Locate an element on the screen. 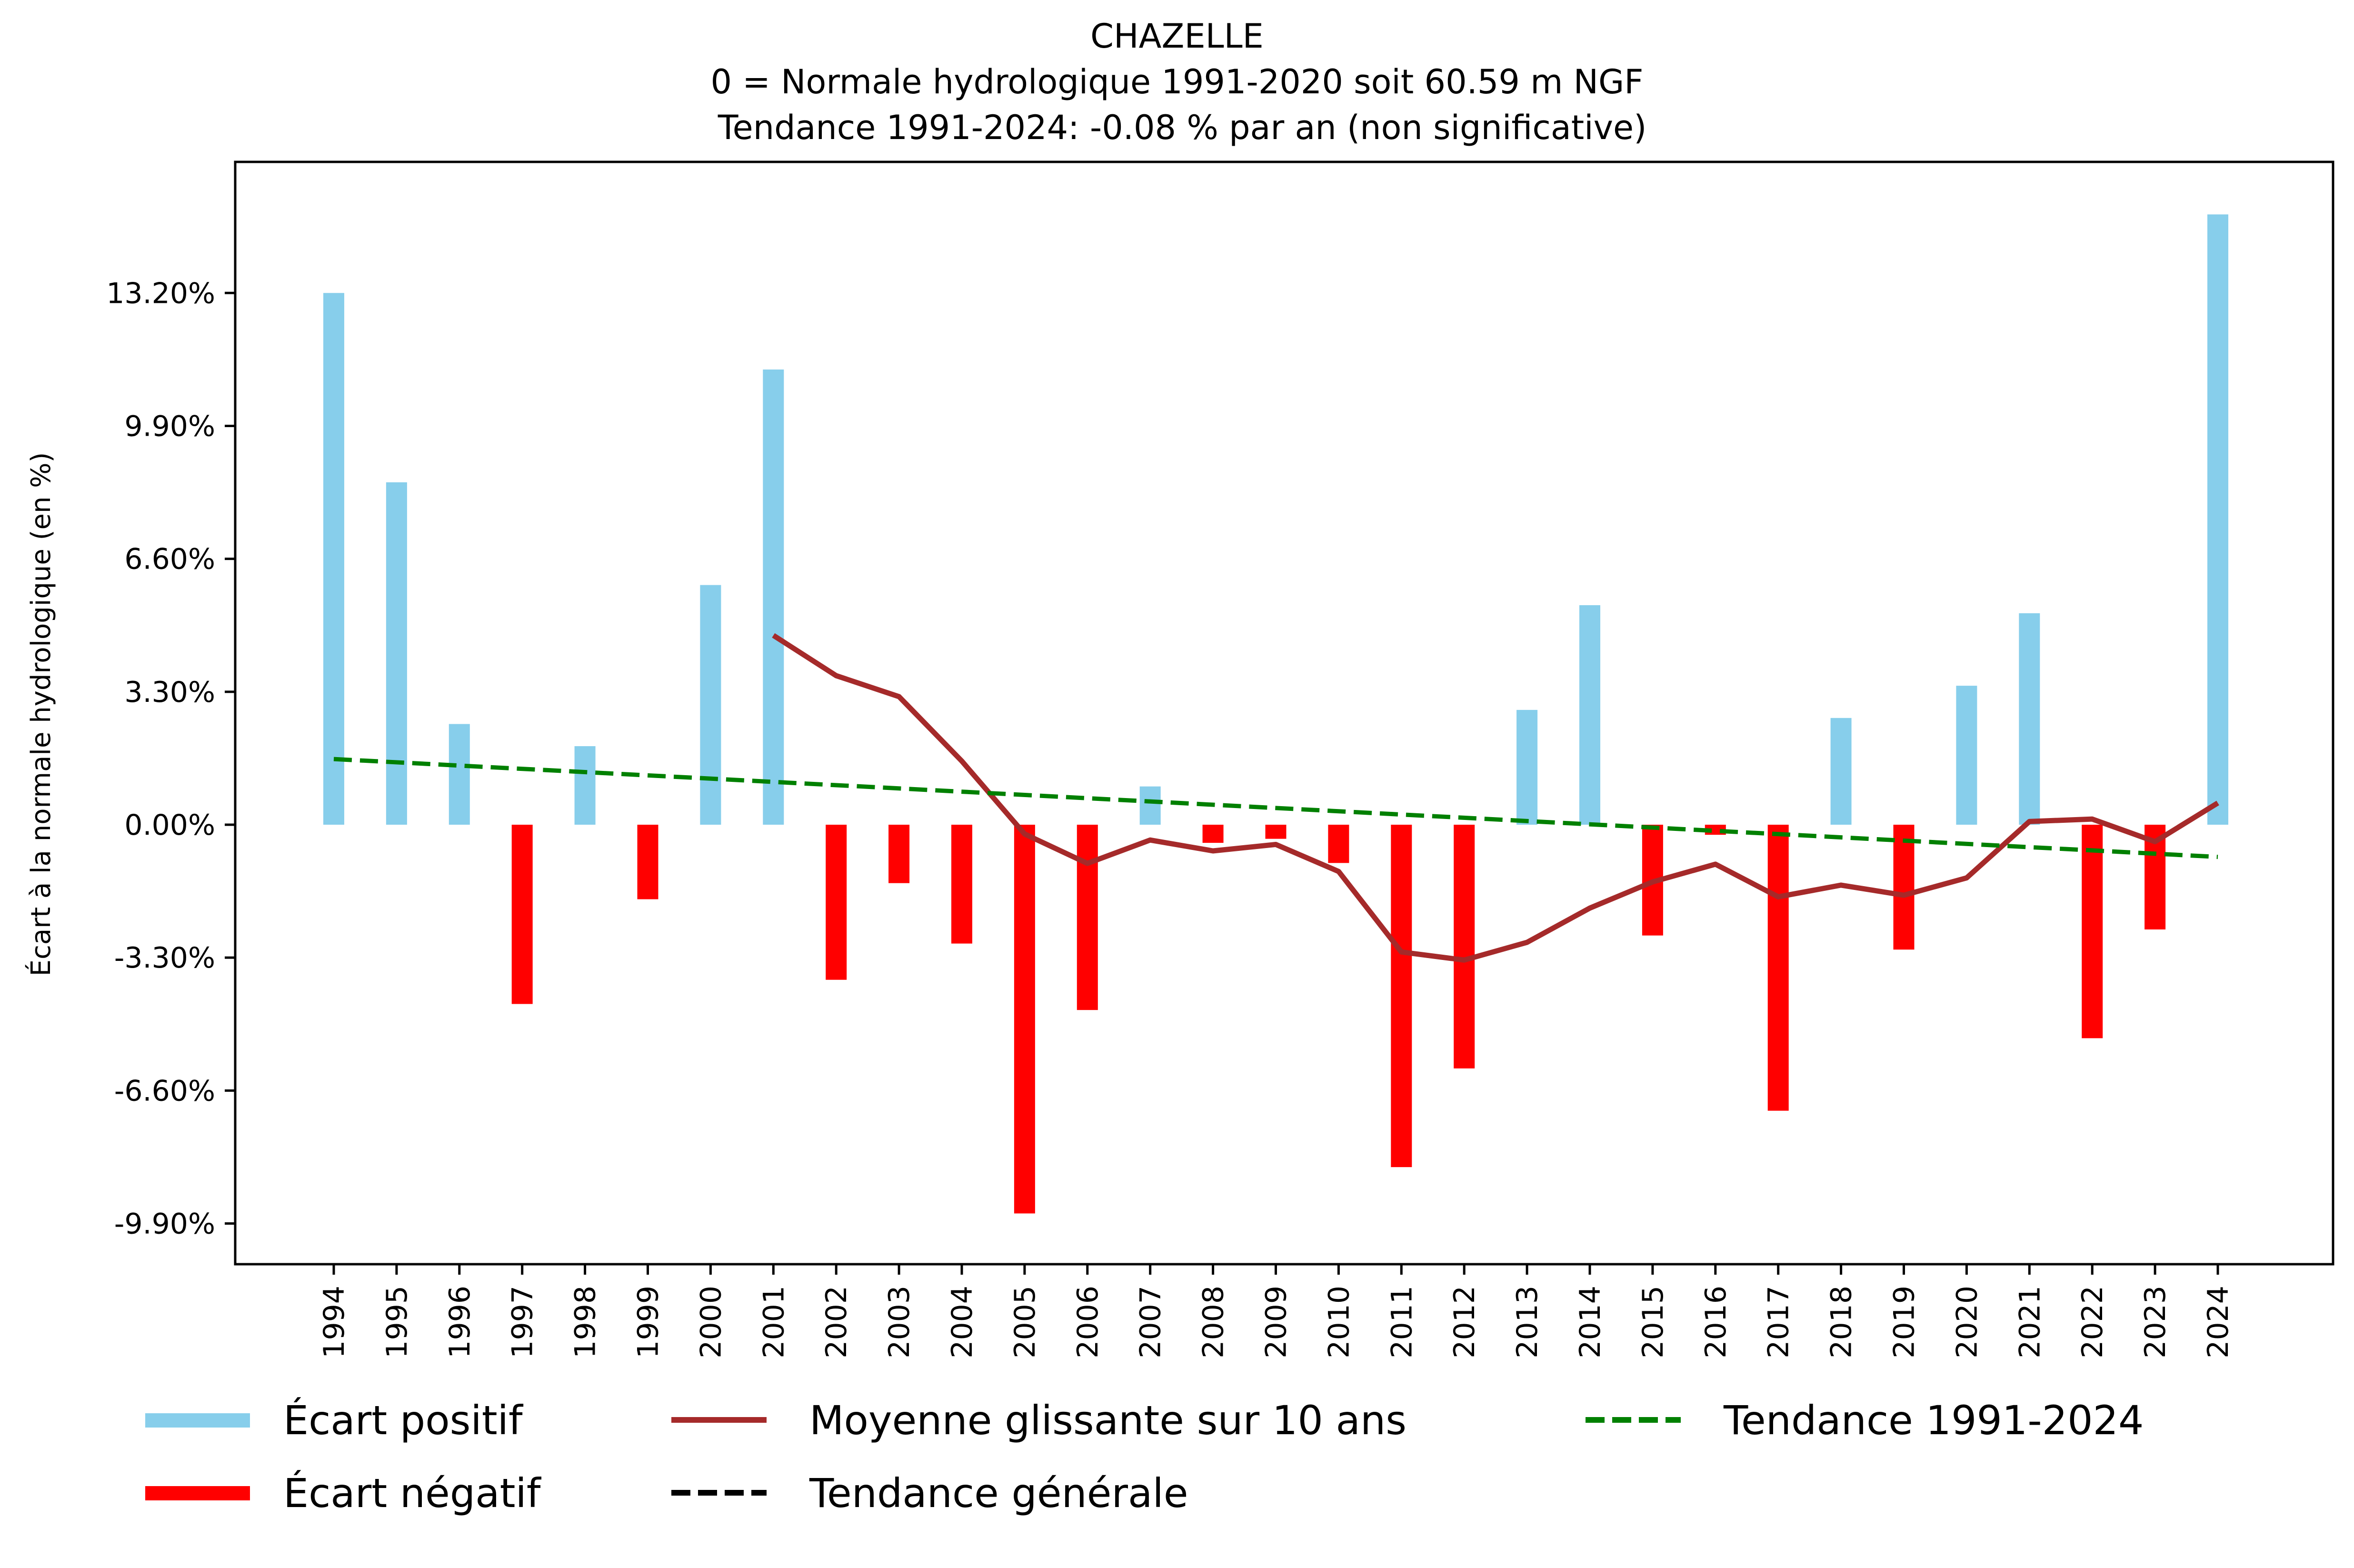  legend-entry: Écart positif is located at coordinates (334, 1420).